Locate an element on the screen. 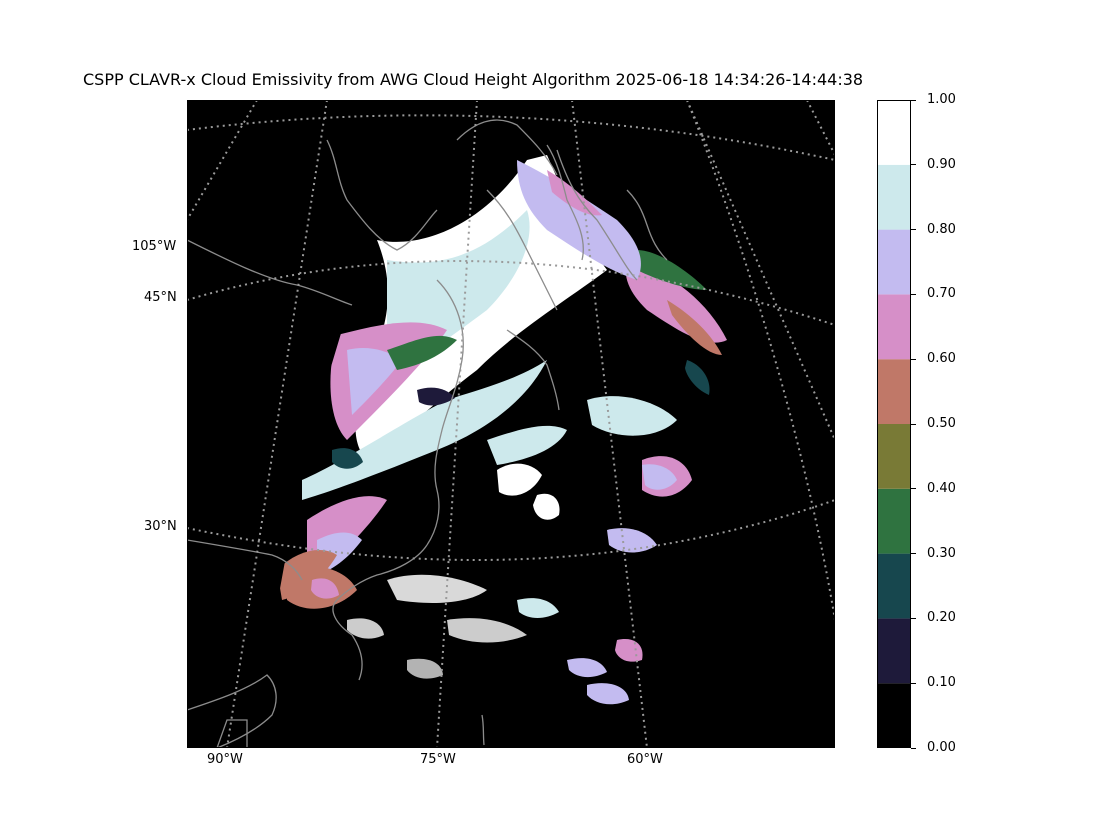 This screenshot has width=1120, height=840. colorbar-tick-label: 0.90 is located at coordinates (941, 164).